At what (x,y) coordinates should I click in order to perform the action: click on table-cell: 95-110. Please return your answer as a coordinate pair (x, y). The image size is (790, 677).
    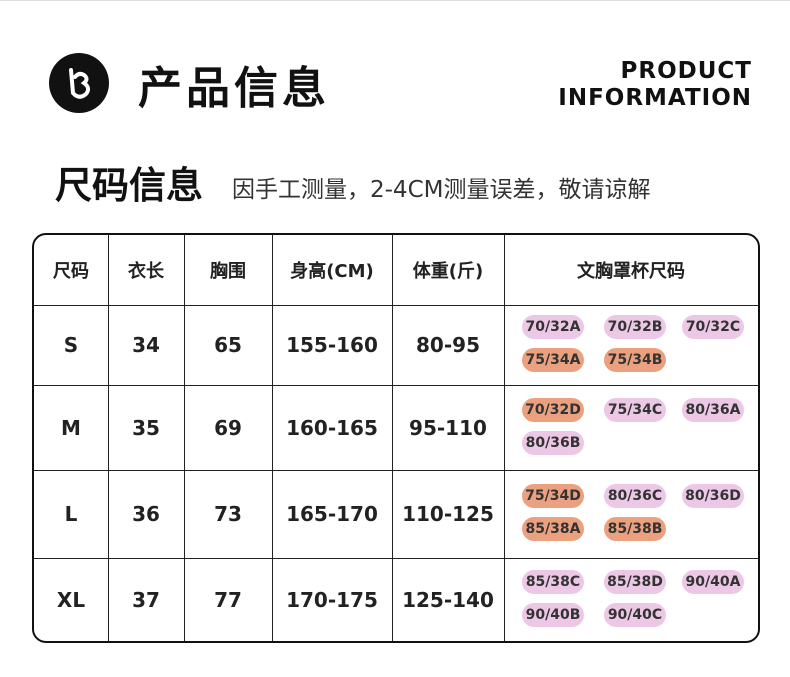
    Looking at the image, I should click on (448, 427).